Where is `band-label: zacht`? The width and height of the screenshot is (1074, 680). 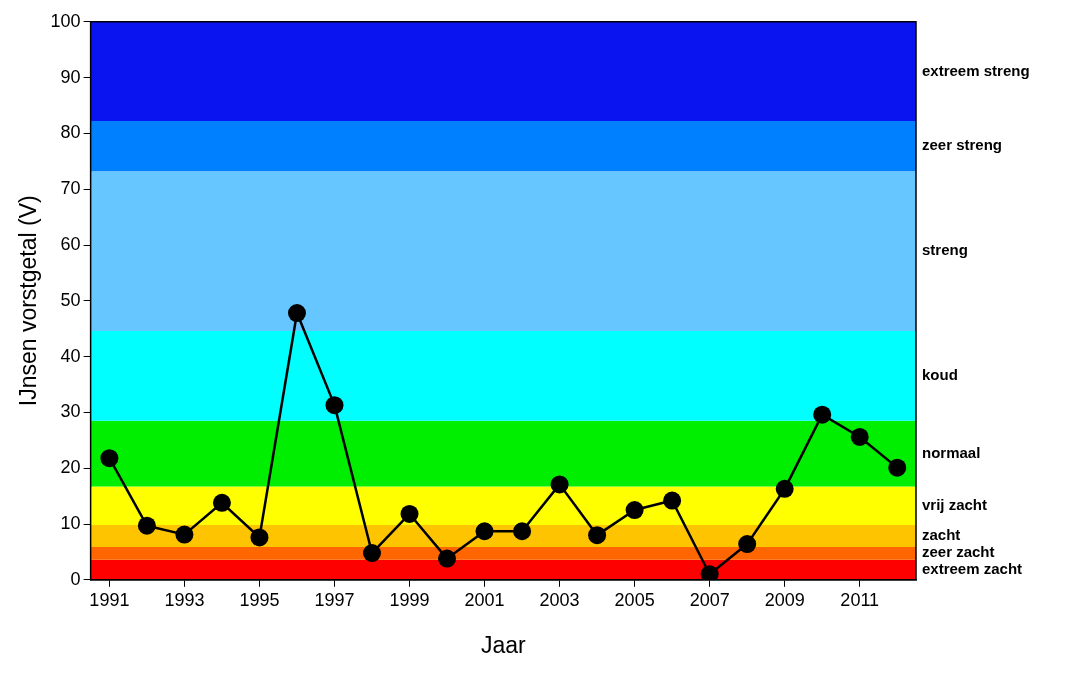 band-label: zacht is located at coordinates (941, 535).